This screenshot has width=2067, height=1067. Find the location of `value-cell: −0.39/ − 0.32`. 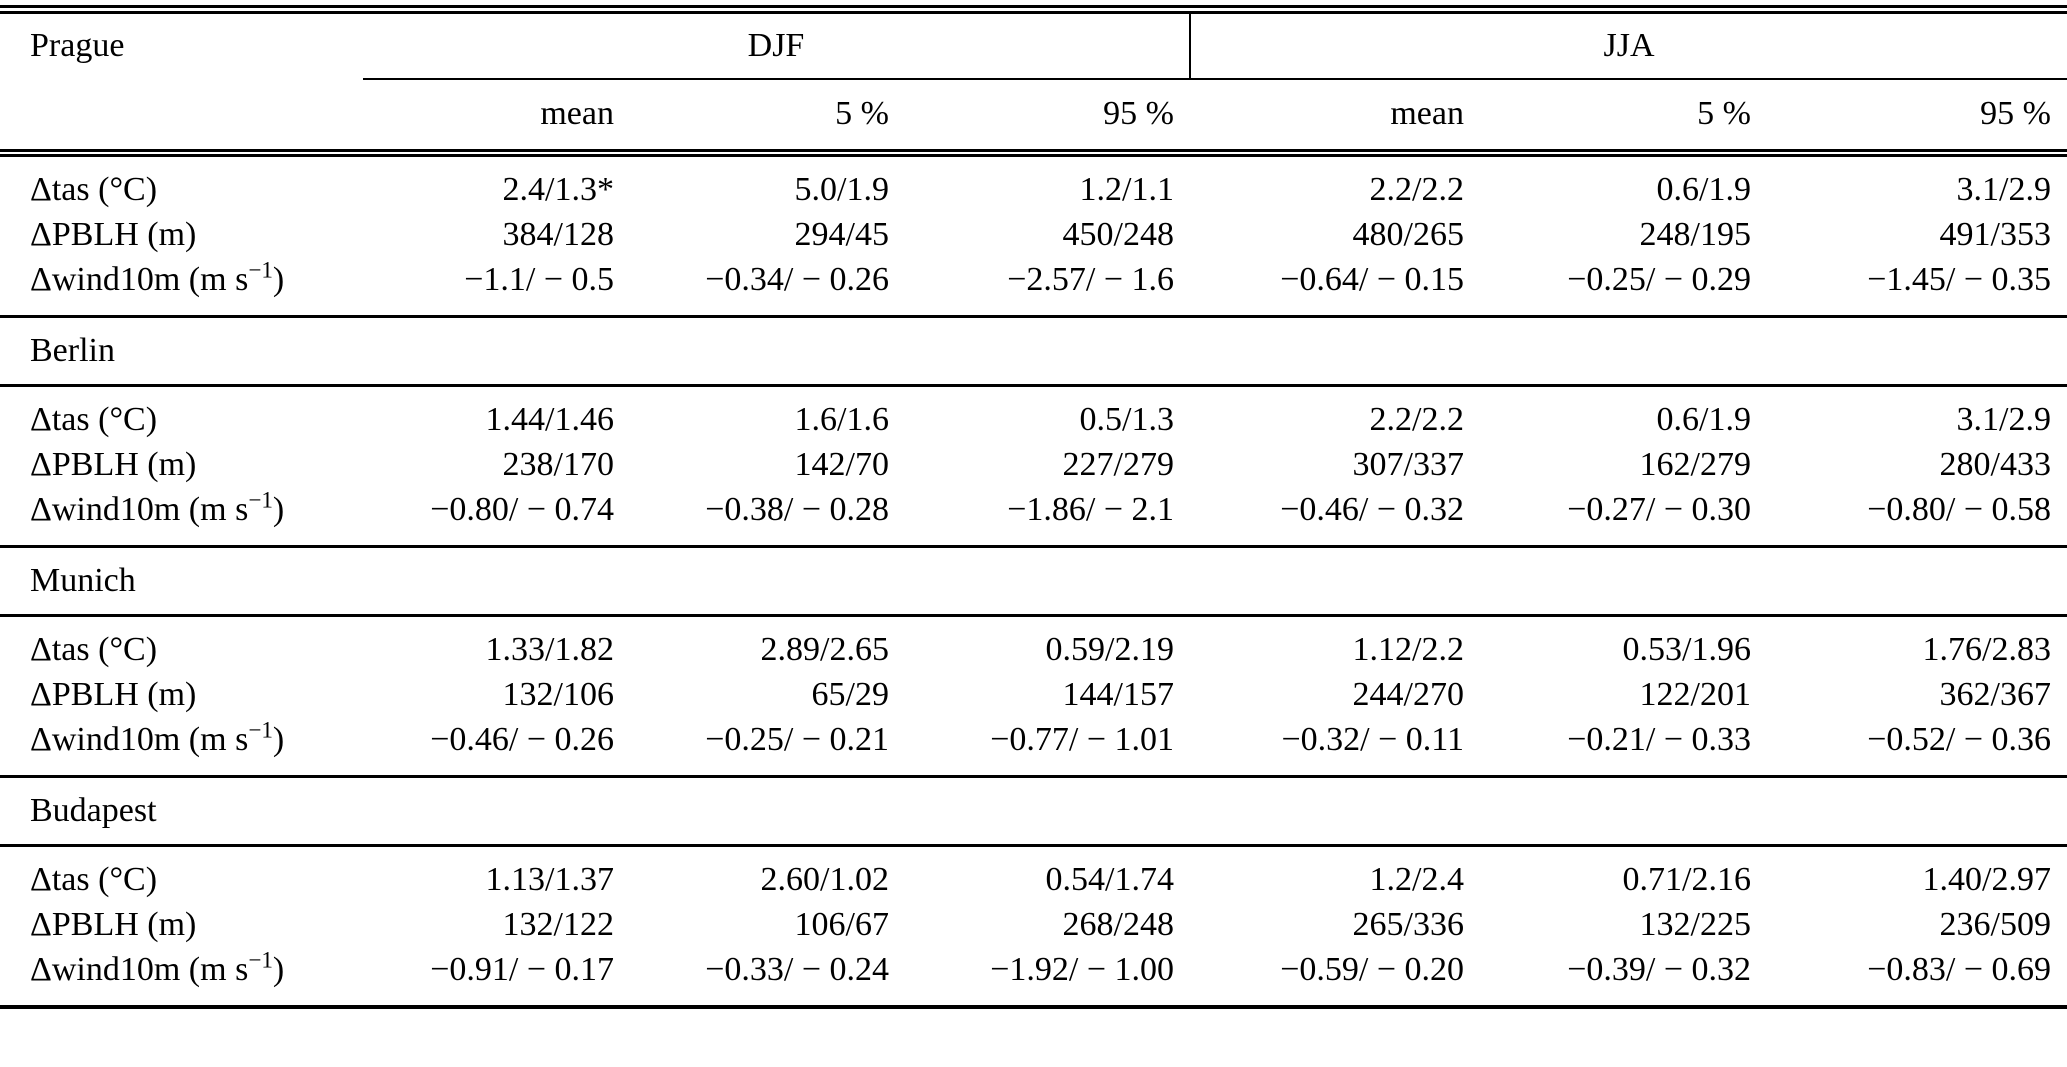

value-cell: −0.39/ − 0.32 is located at coordinates (1659, 969).